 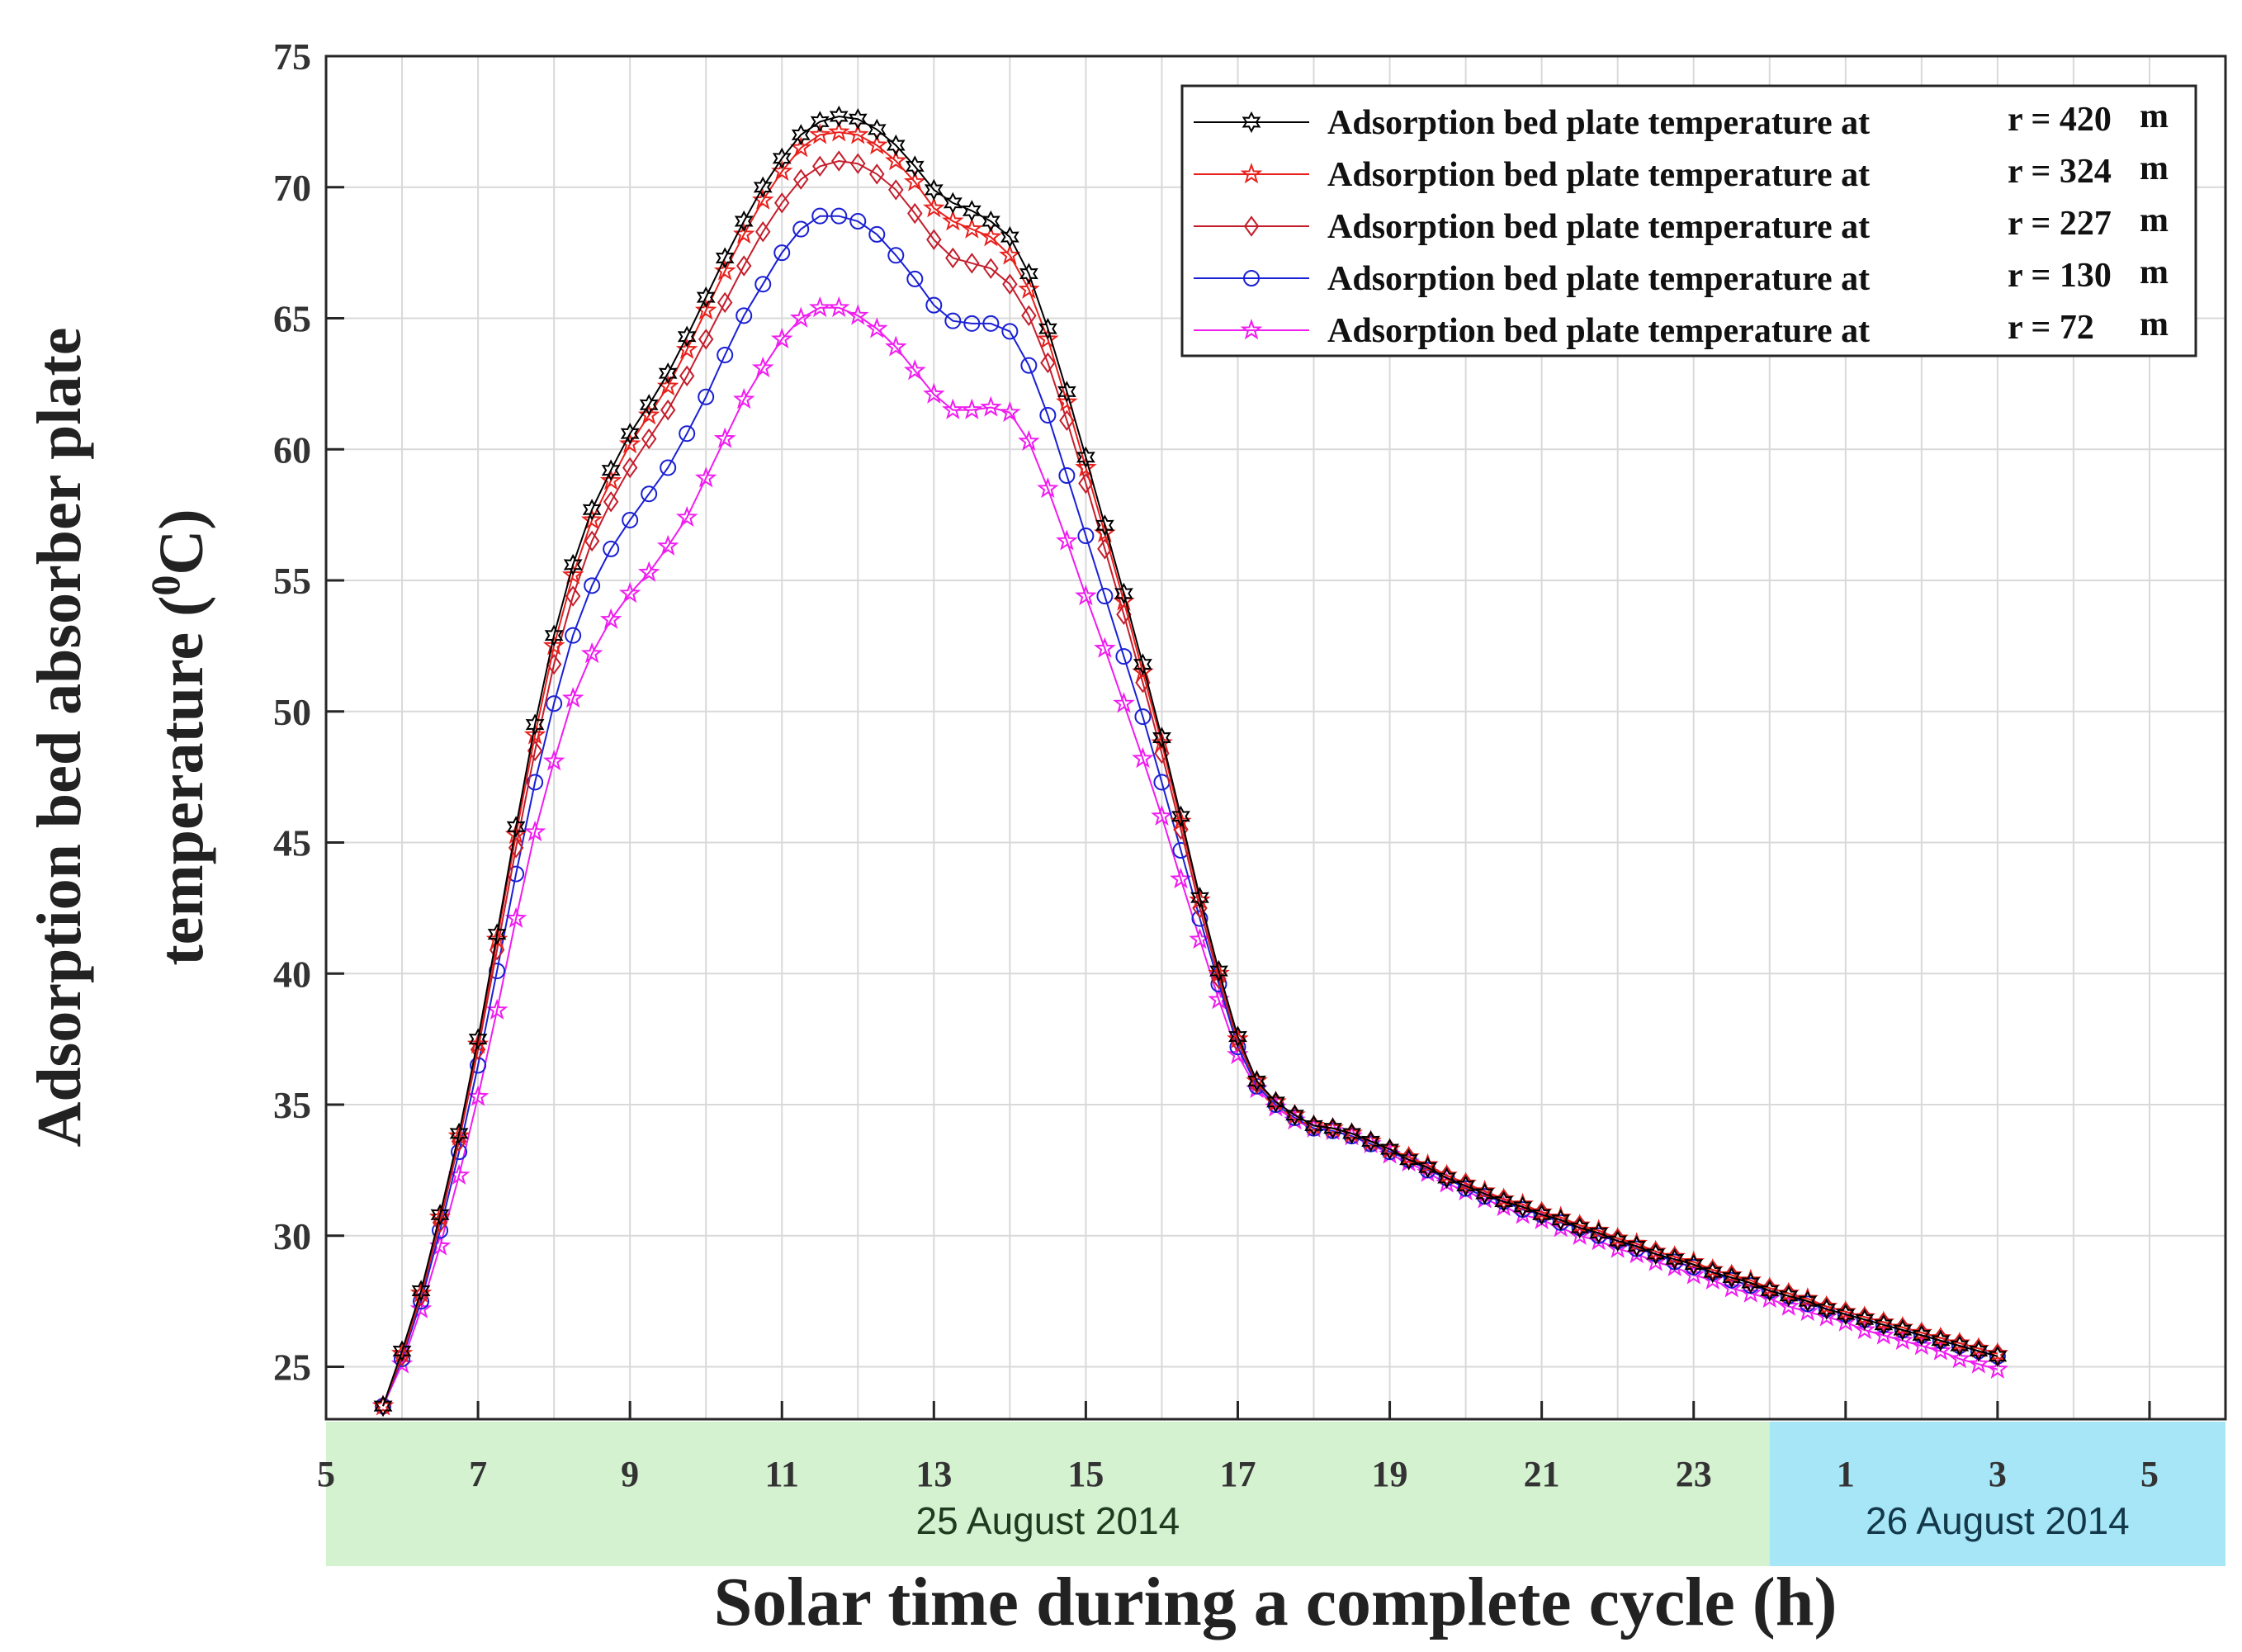 What do you see at coordinates (292, 581) in the screenshot?
I see `y-tick-label: 55` at bounding box center [292, 581].